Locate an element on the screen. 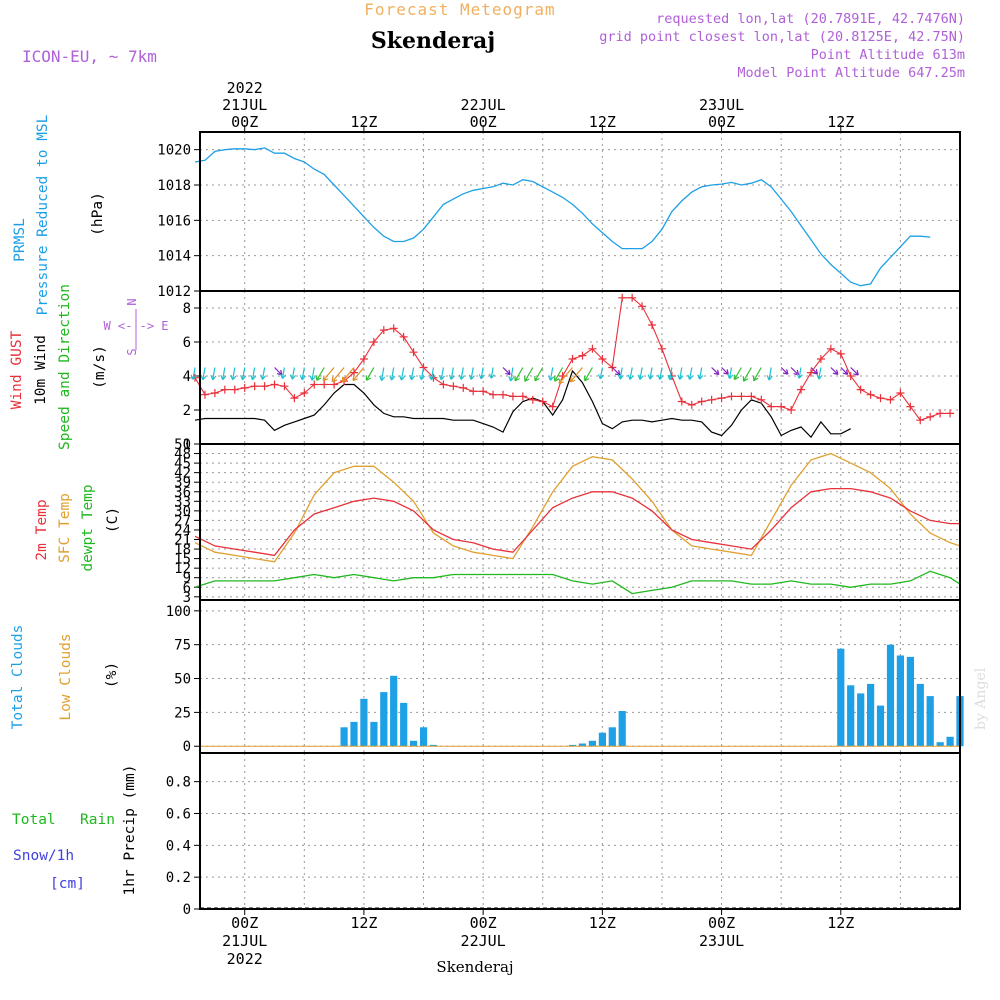 This screenshot has width=1000, height=1000. temp-sfc-label: SFC Temp is located at coordinates (65, 528).